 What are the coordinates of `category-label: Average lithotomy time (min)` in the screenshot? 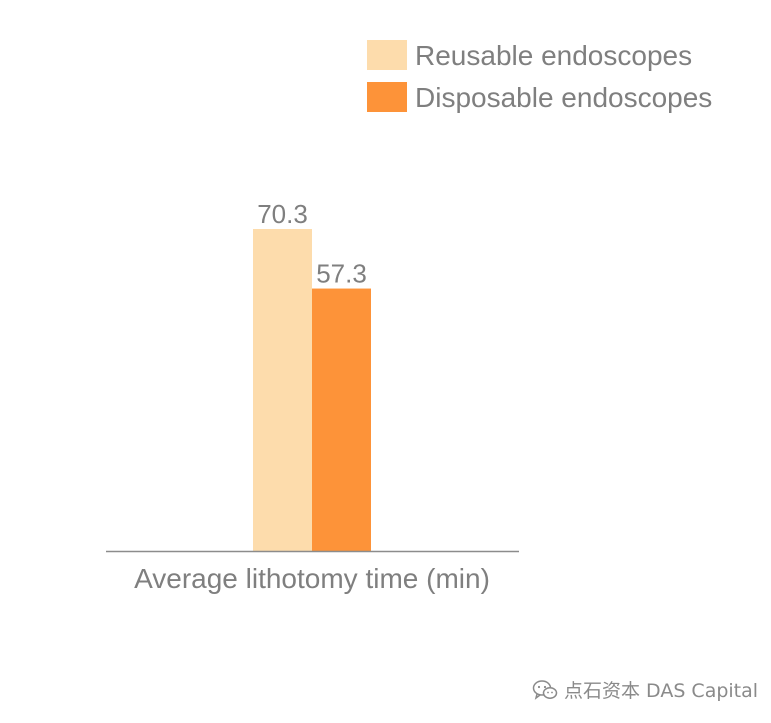 It's located at (312, 578).